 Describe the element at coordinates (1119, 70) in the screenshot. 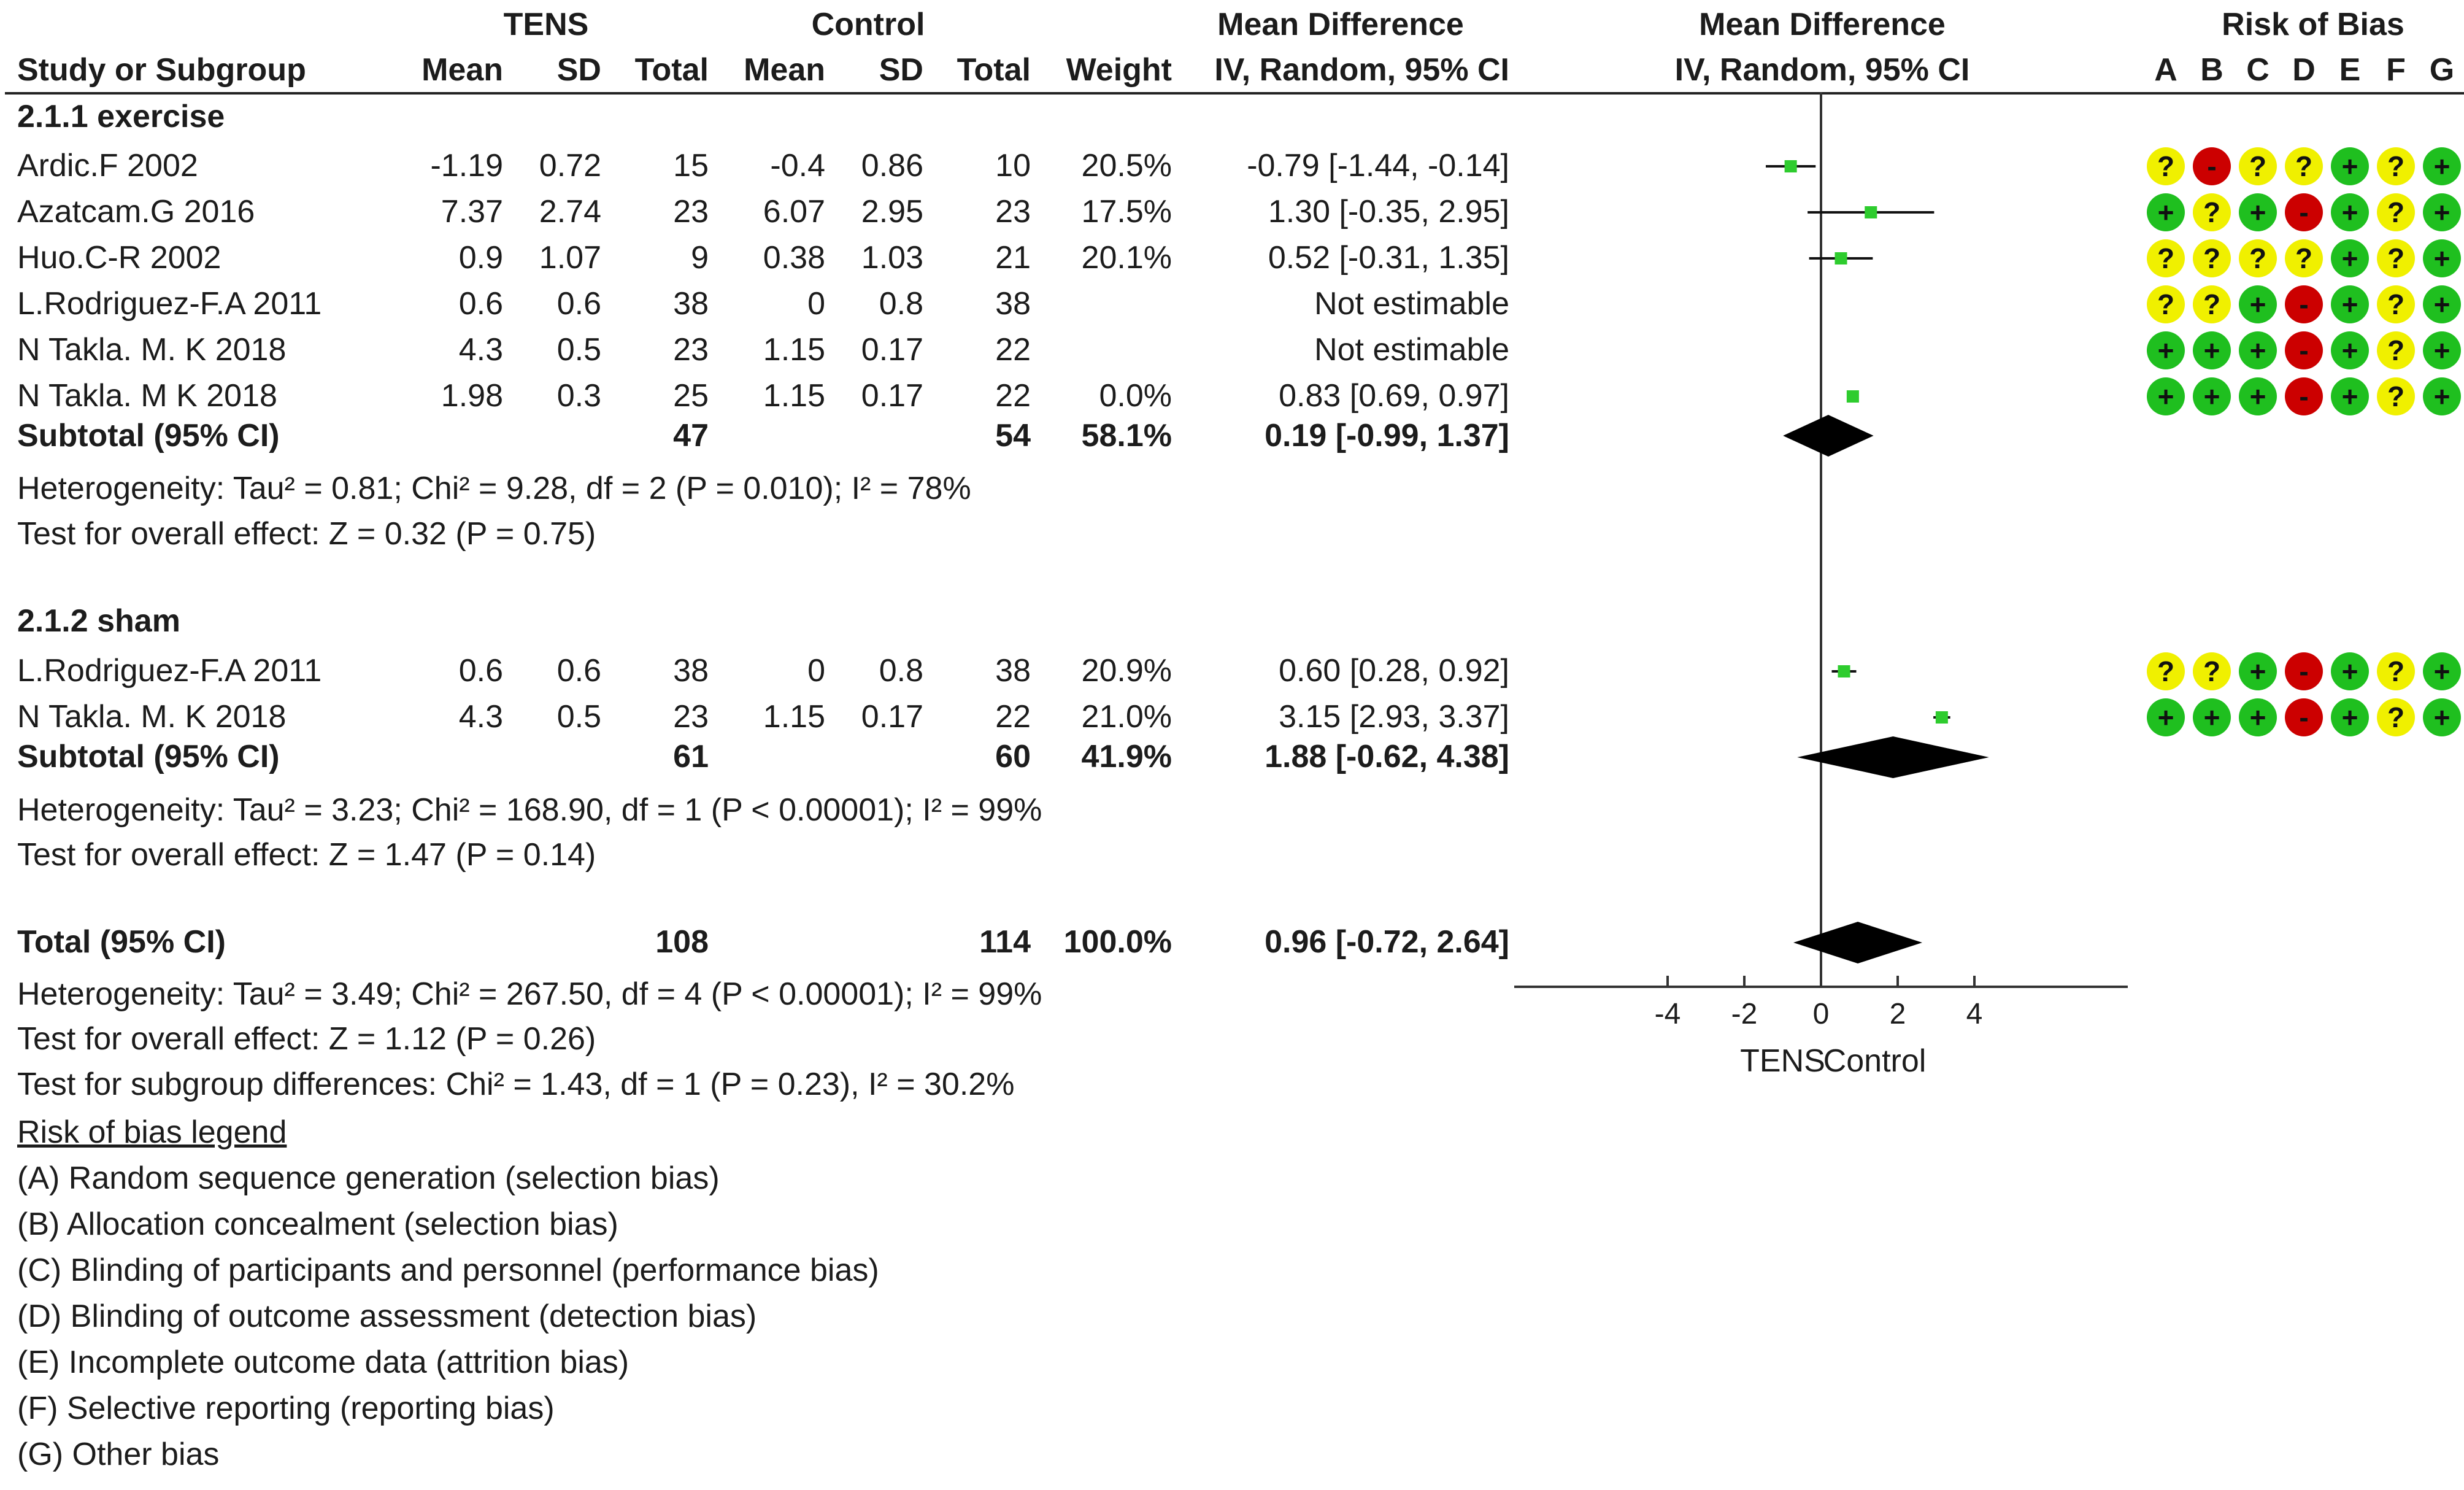

I see `weight-header: Weight` at that location.